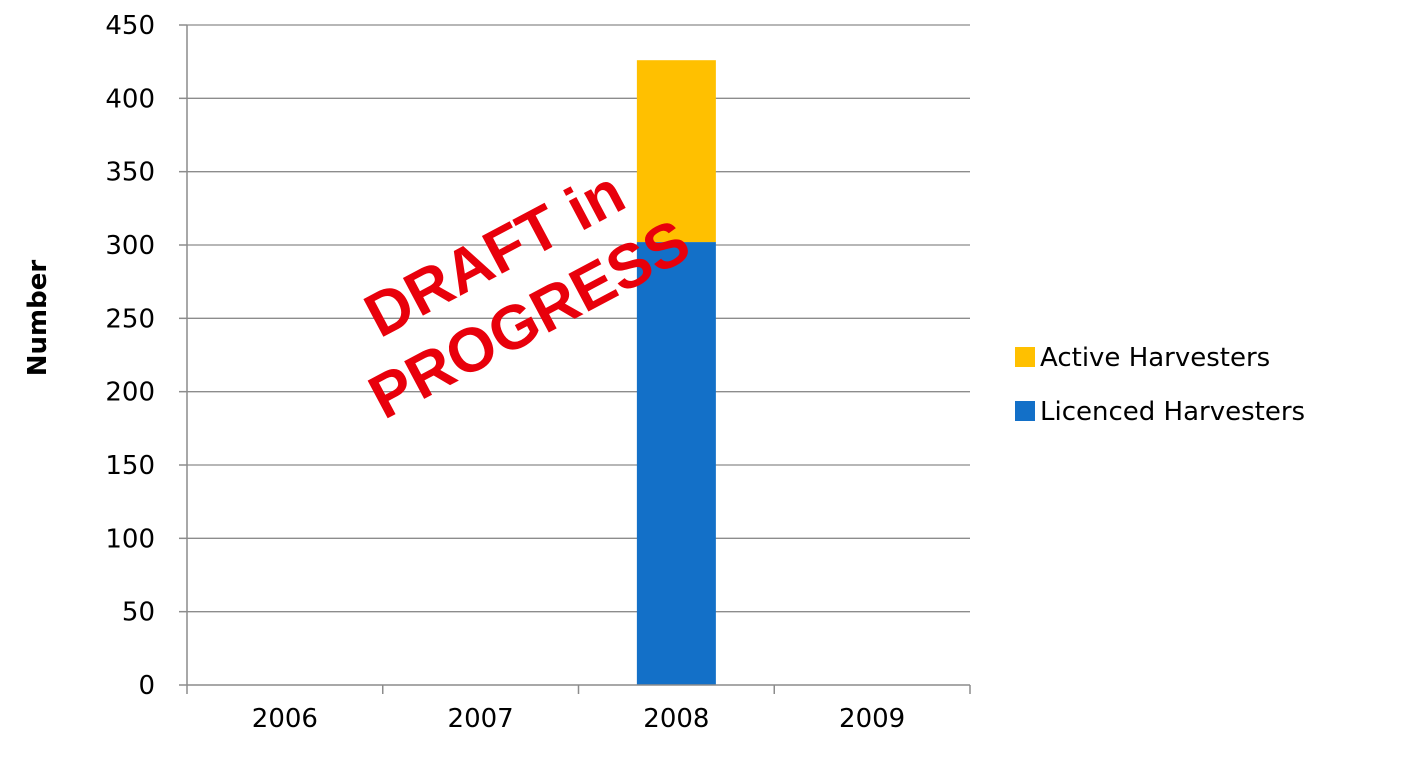  What do you see at coordinates (481, 719) in the screenshot?
I see `x-tick-label: 2007` at bounding box center [481, 719].